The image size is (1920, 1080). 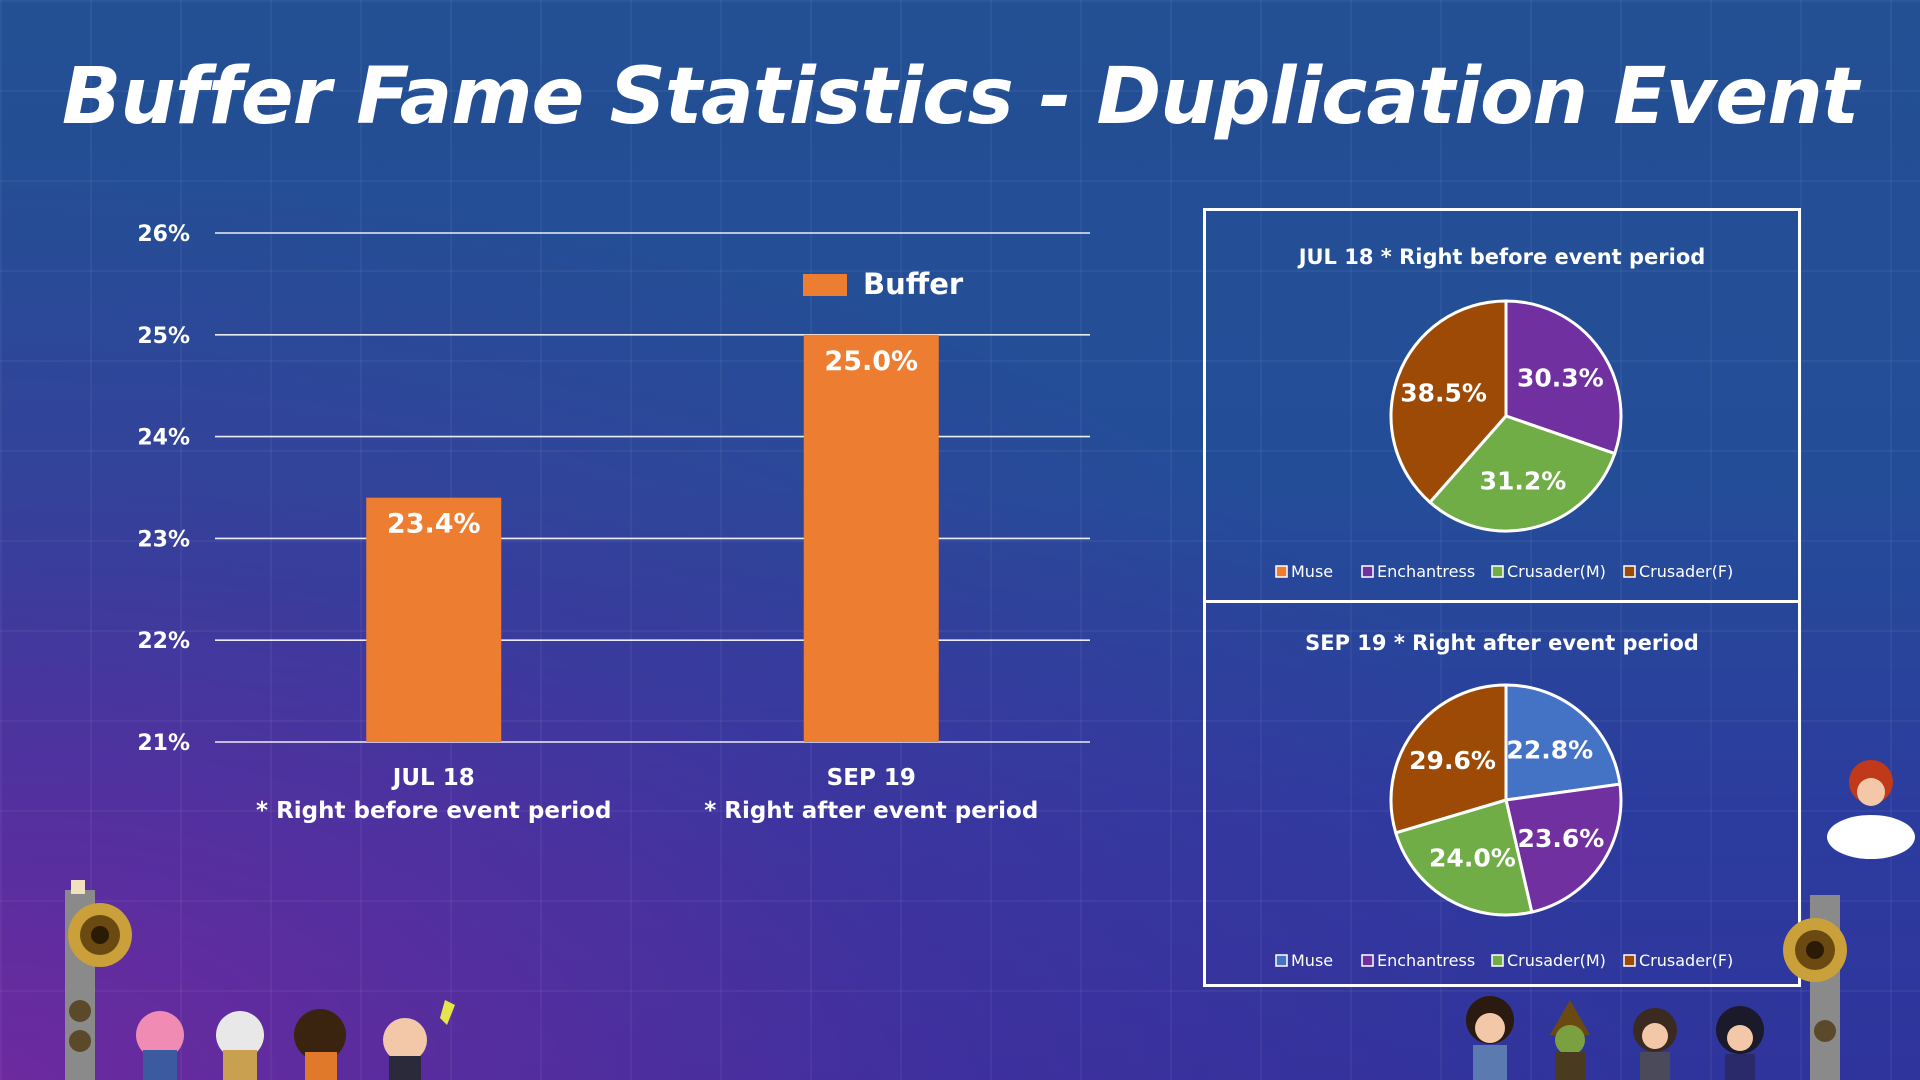 What do you see at coordinates (1443, 392) in the screenshot?
I see `slice-label: 38.5%` at bounding box center [1443, 392].